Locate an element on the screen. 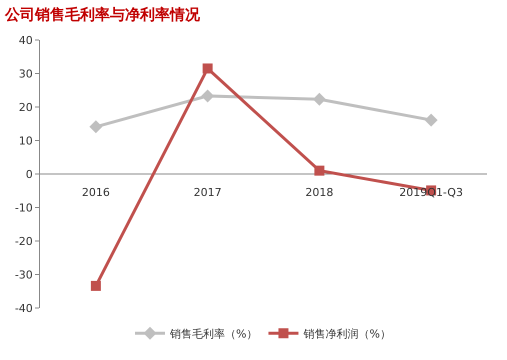 This screenshot has height=360, width=507. x-tick-label: 2016 is located at coordinates (96, 192).